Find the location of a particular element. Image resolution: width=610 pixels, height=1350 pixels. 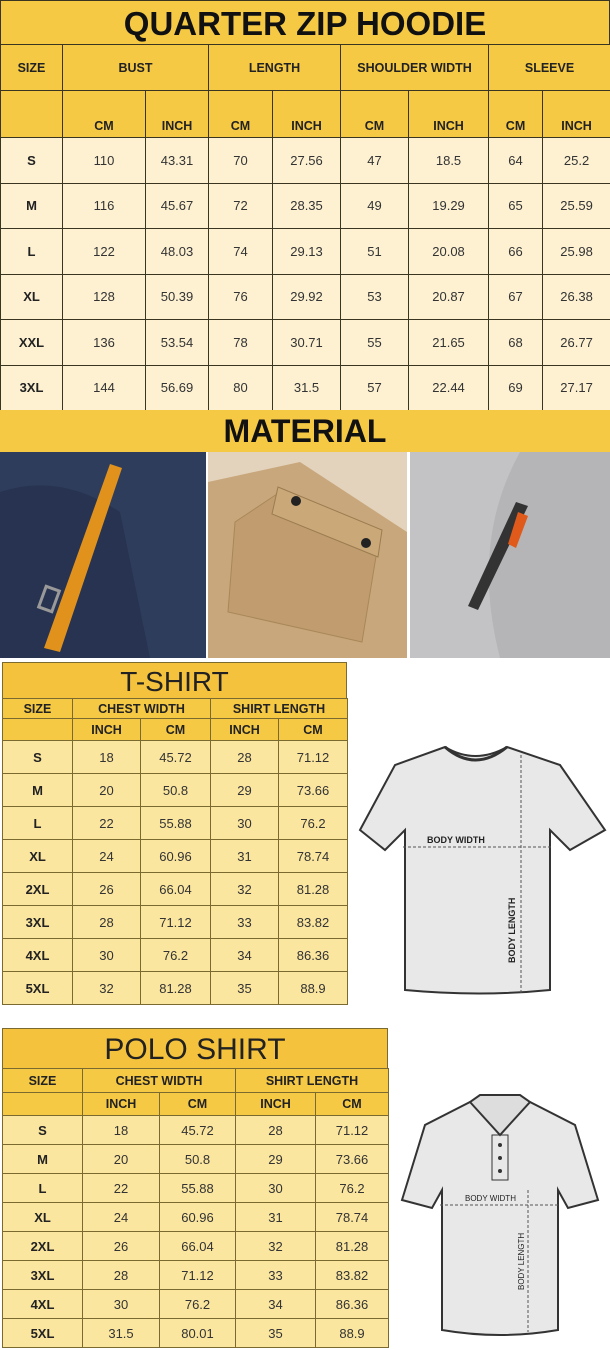

value-cell: 128 is located at coordinates (104, 296).